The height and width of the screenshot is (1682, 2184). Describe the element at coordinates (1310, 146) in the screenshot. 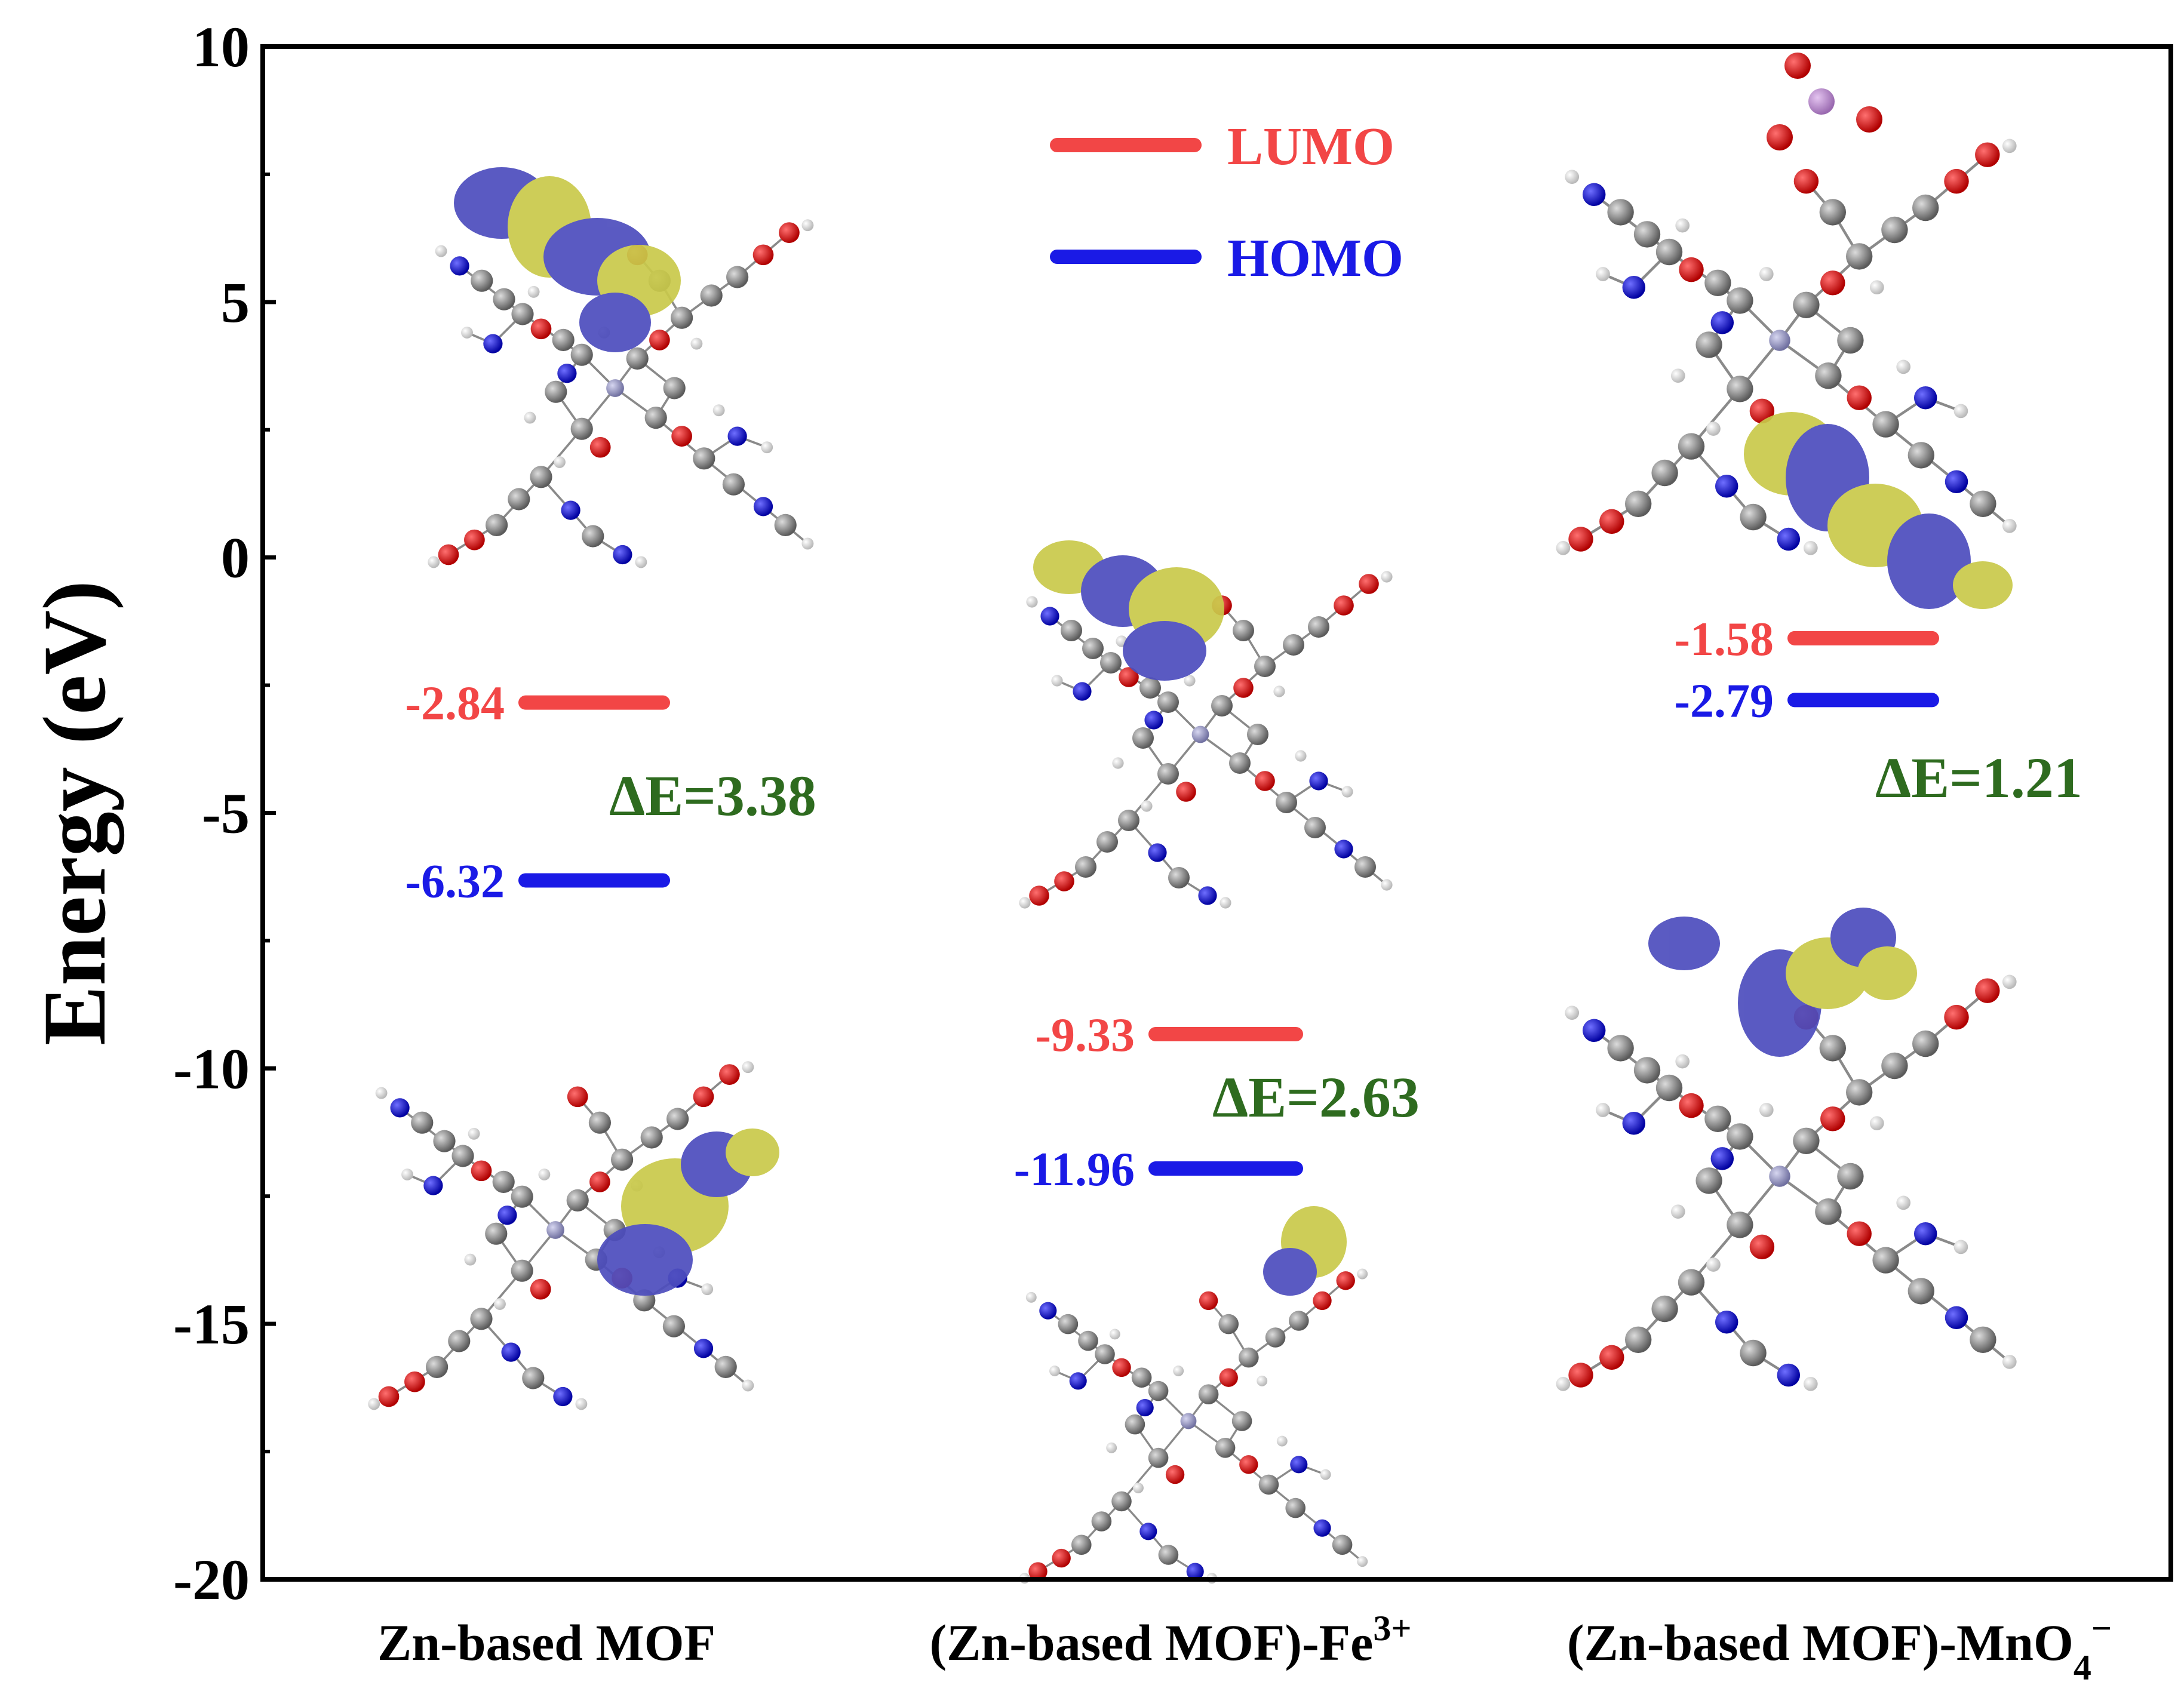

I see `legend-label: LUMO` at that location.